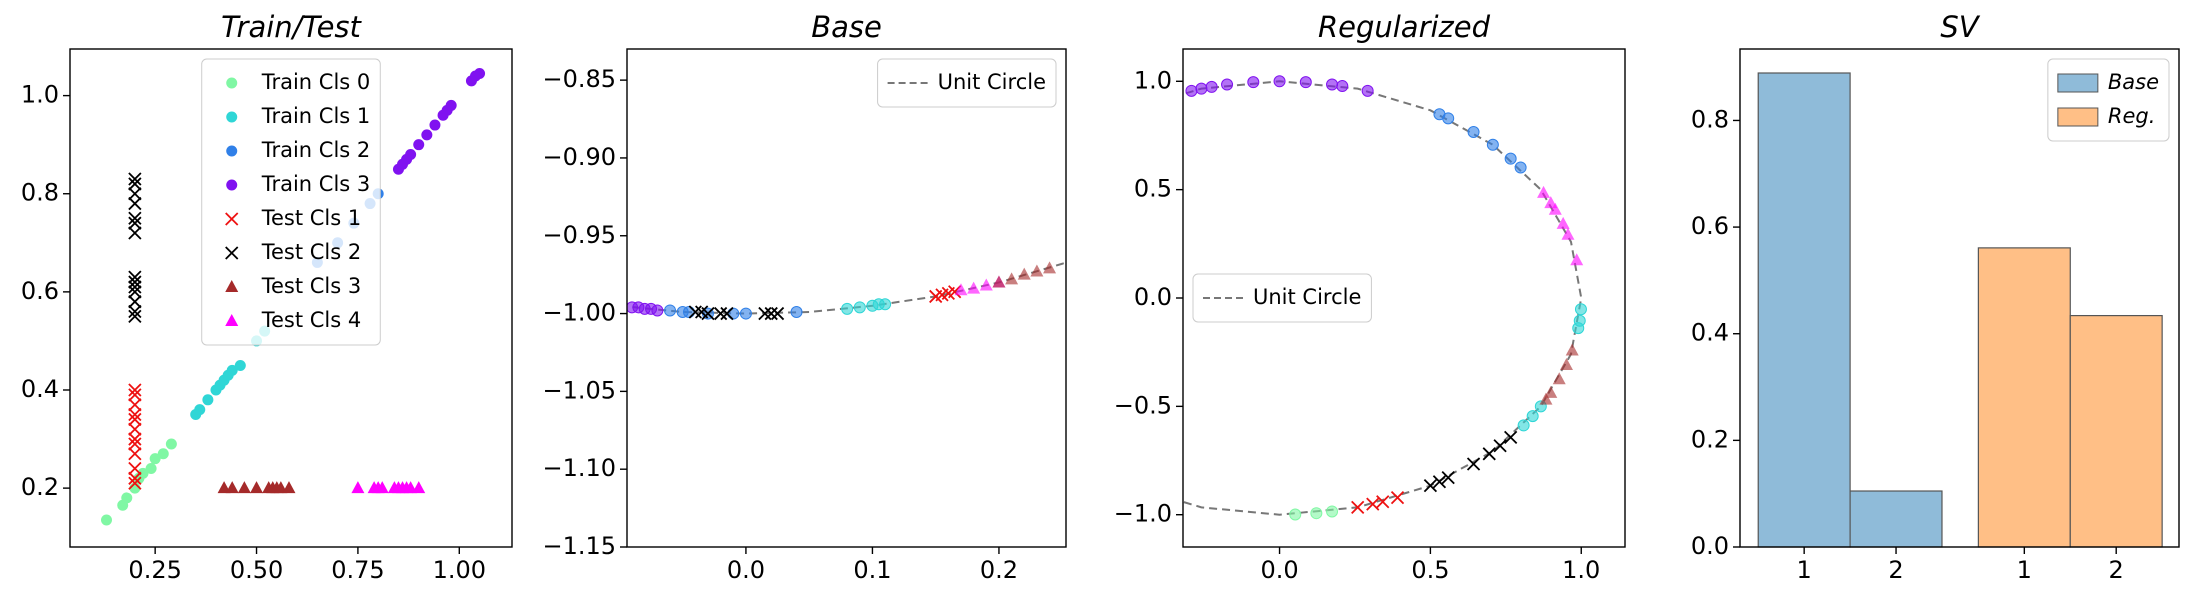  Describe the element at coordinates (746, 570) in the screenshot. I see `x-tick-label: 0.0` at that location.